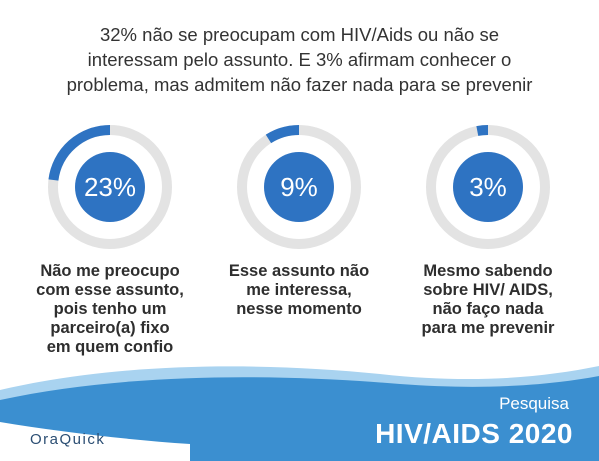  I want to click on caption-line: para me prevenir, so click(488, 328).